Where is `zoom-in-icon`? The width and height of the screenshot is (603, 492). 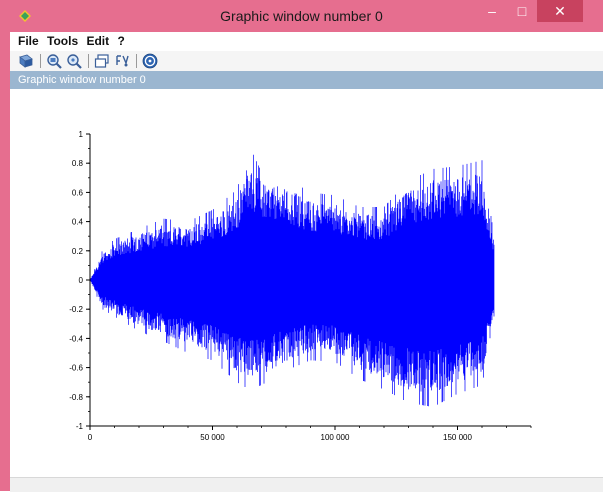 zoom-in-icon is located at coordinates (54, 61).